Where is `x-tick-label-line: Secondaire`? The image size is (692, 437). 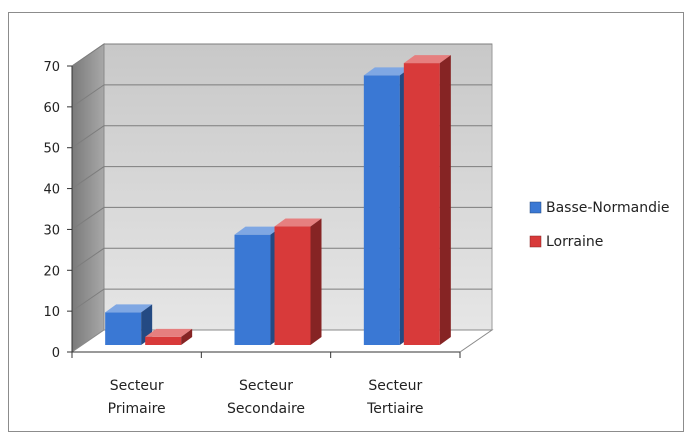
x-tick-label-line: Secondaire is located at coordinates (266, 409).